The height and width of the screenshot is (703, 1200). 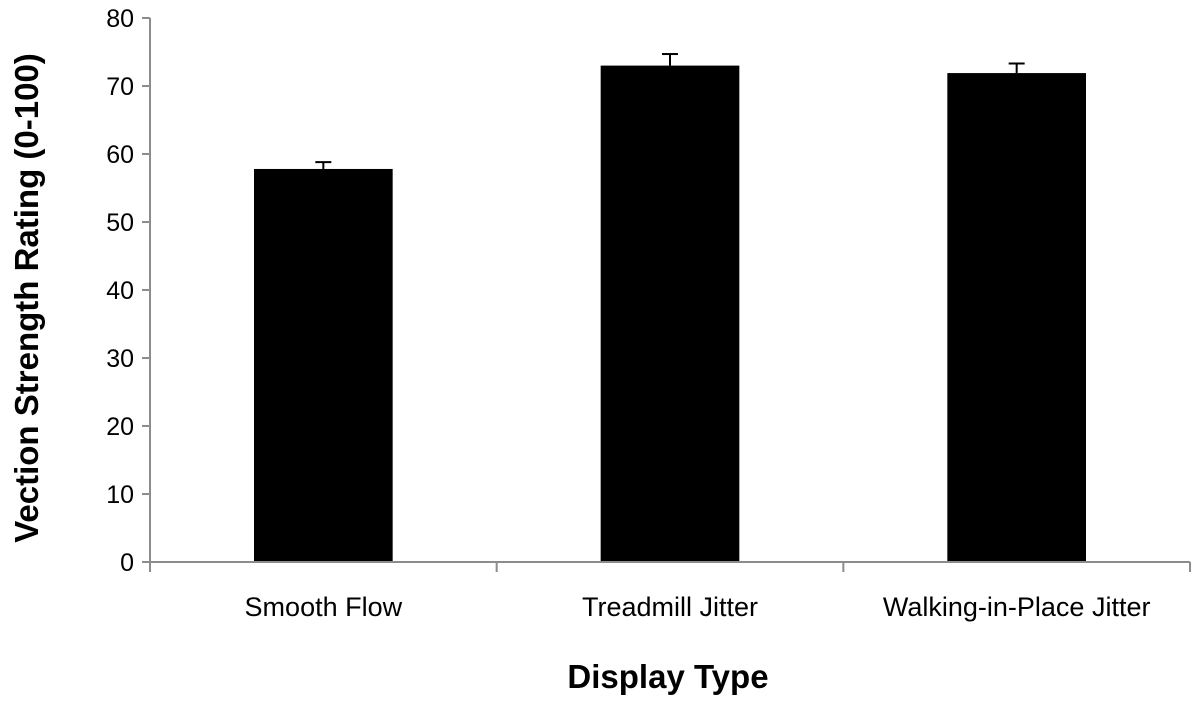 I want to click on x-tick-label: Treadmill Jitter, so click(x=670, y=607).